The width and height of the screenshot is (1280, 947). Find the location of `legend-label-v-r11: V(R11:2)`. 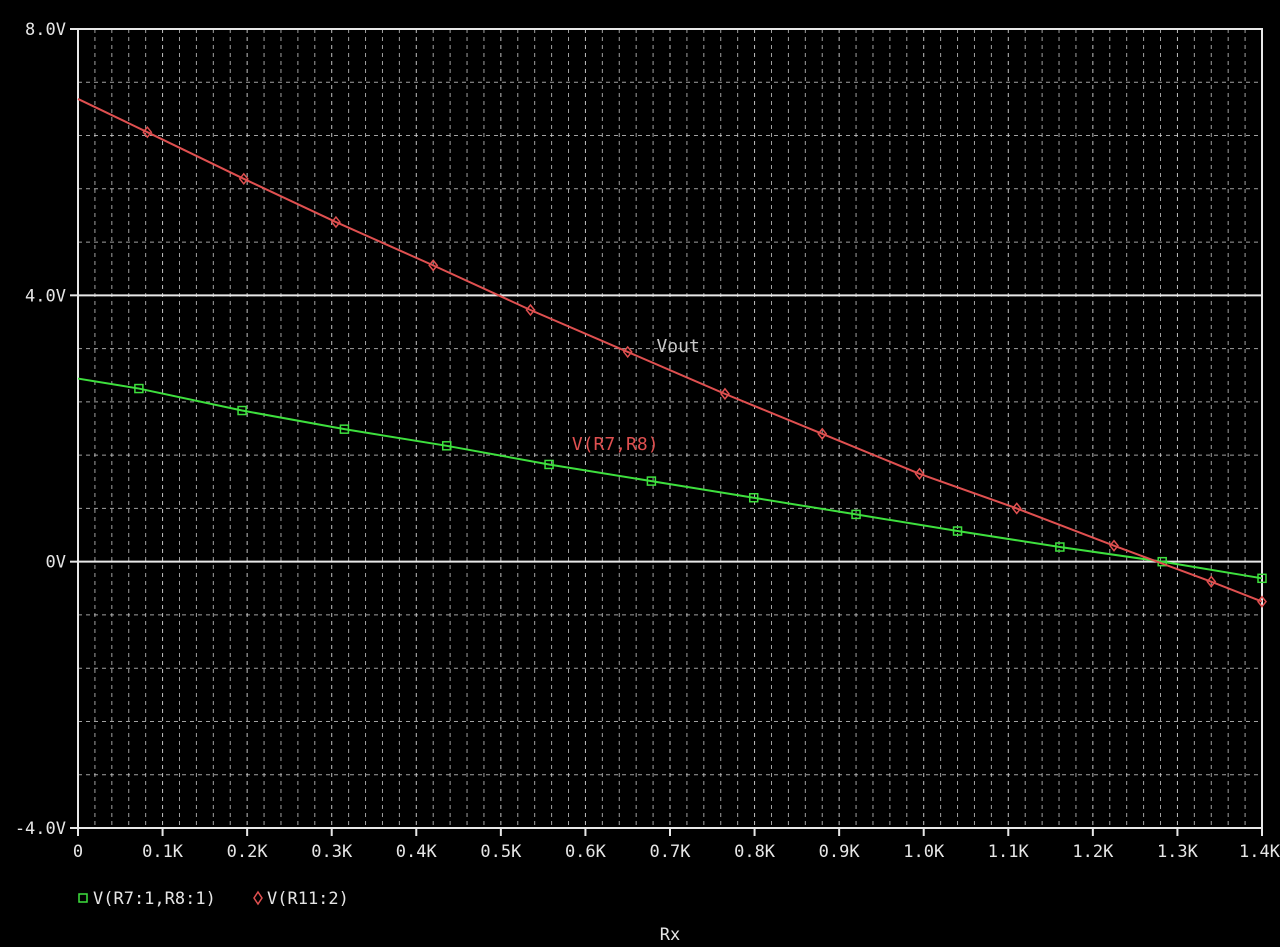

legend-label-v-r11: V(R11:2) is located at coordinates (308, 899).